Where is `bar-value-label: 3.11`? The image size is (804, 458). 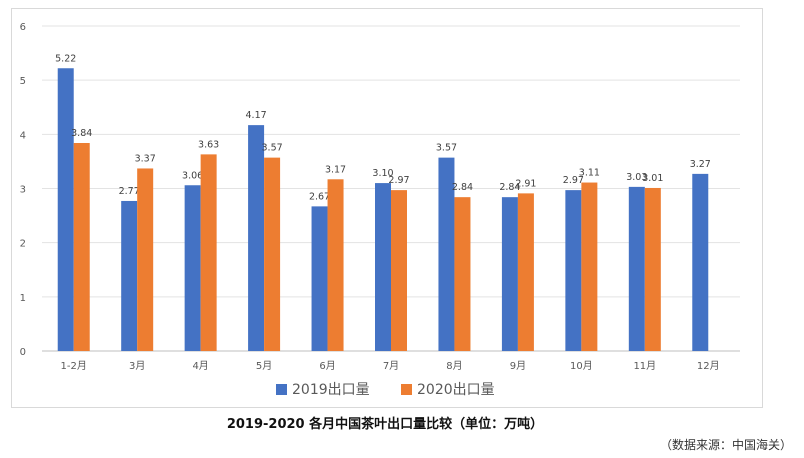
bar-value-label: 3.11 is located at coordinates (589, 173).